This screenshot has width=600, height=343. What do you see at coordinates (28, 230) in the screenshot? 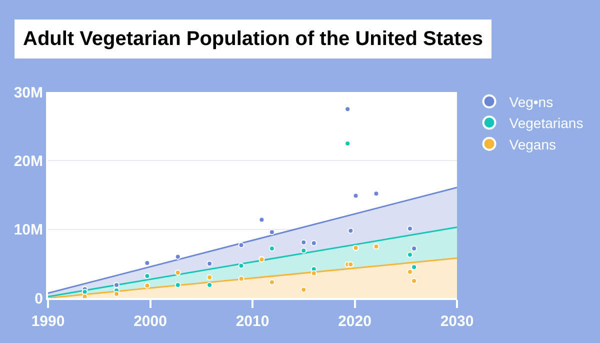
I see `y-tick-label: 10M` at bounding box center [28, 230].